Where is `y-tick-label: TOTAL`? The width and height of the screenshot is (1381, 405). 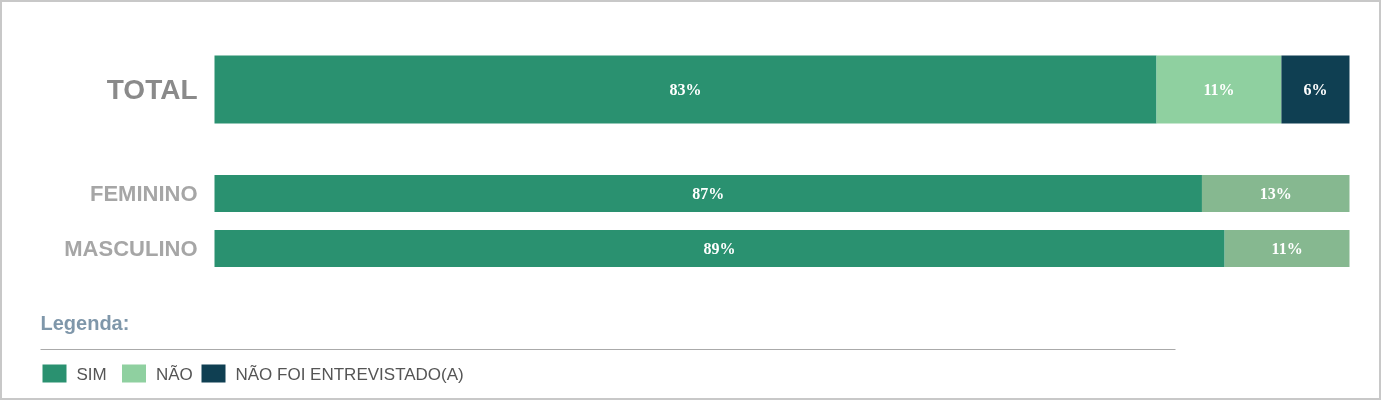 y-tick-label: TOTAL is located at coordinates (152, 89).